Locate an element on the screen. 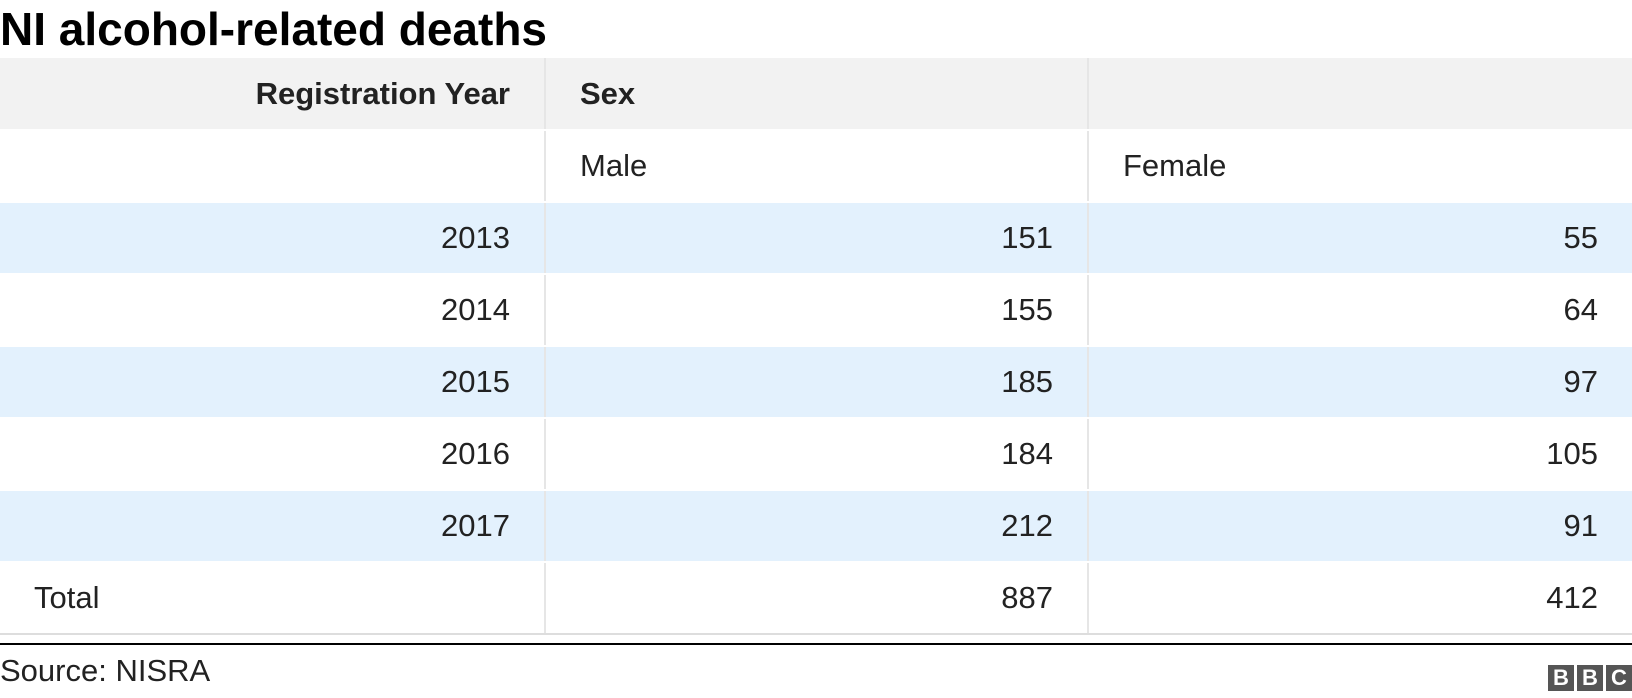 The height and width of the screenshot is (698, 1632). header-sex: Sex is located at coordinates (817, 94).